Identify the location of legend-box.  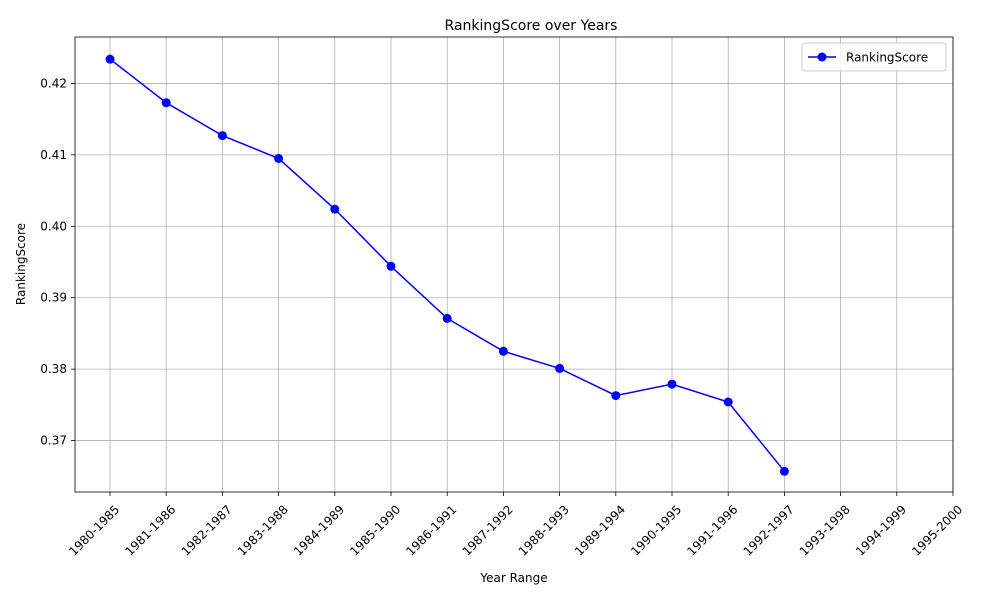
(874, 57).